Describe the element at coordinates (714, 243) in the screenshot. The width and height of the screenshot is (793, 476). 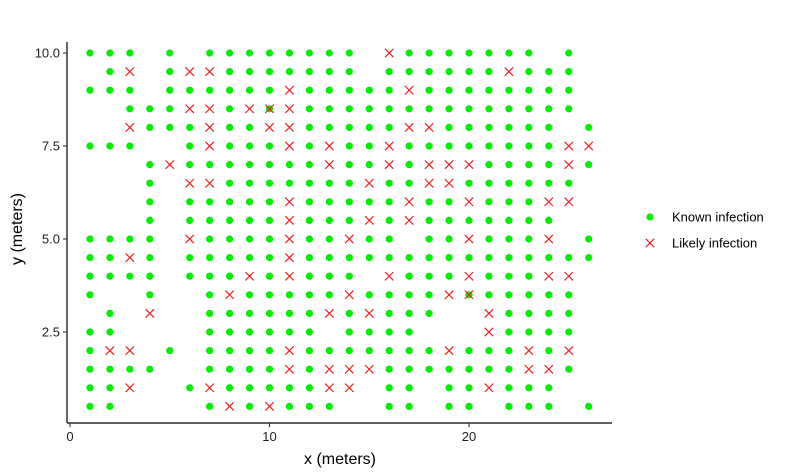
I see `legend-label: Likely infection` at that location.